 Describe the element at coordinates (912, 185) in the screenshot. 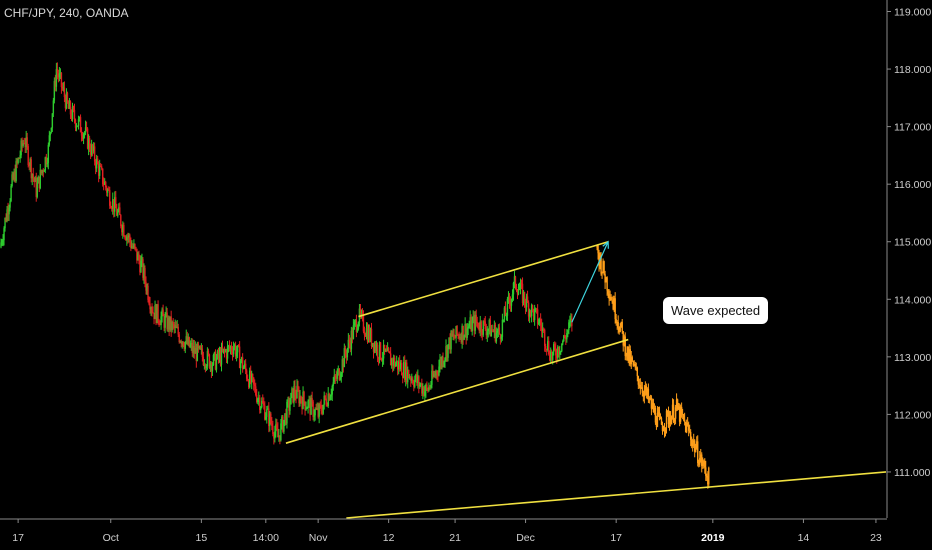

I see `y-tick-label: 116.000` at that location.